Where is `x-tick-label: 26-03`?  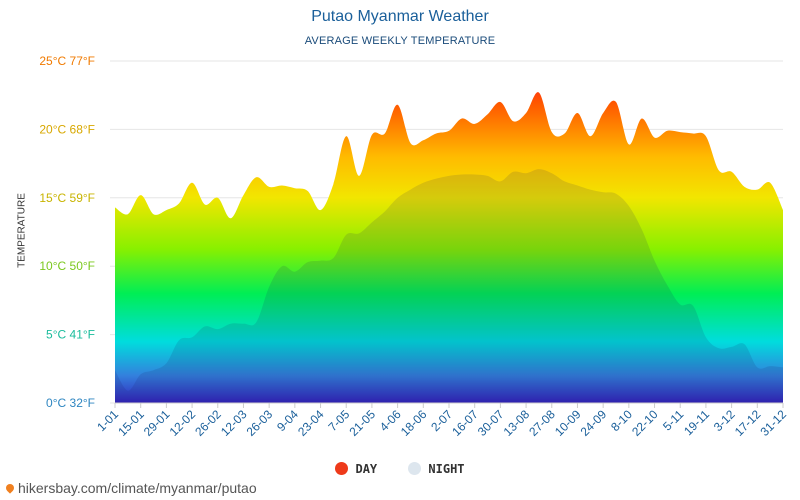 x-tick-label: 26-03 is located at coordinates (260, 423).